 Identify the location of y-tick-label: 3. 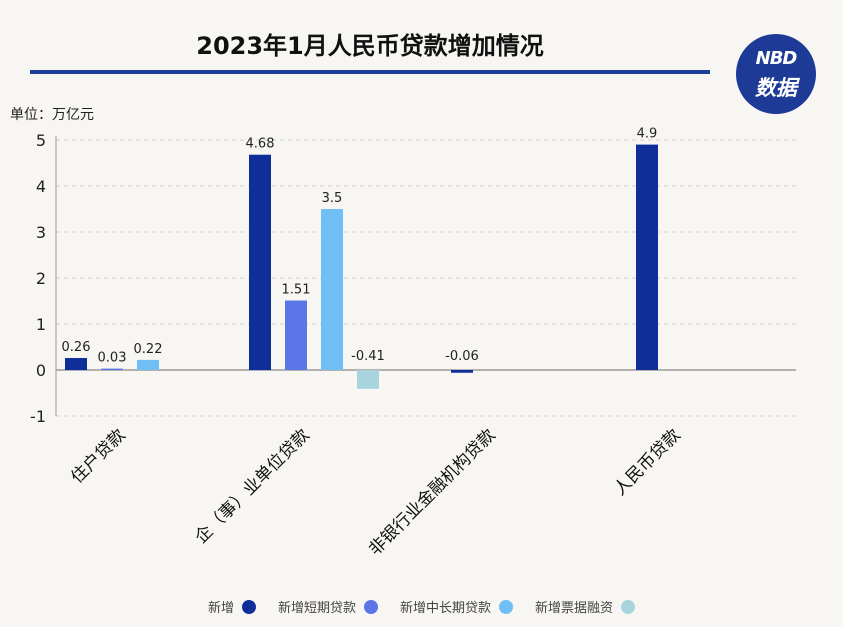
(41, 232).